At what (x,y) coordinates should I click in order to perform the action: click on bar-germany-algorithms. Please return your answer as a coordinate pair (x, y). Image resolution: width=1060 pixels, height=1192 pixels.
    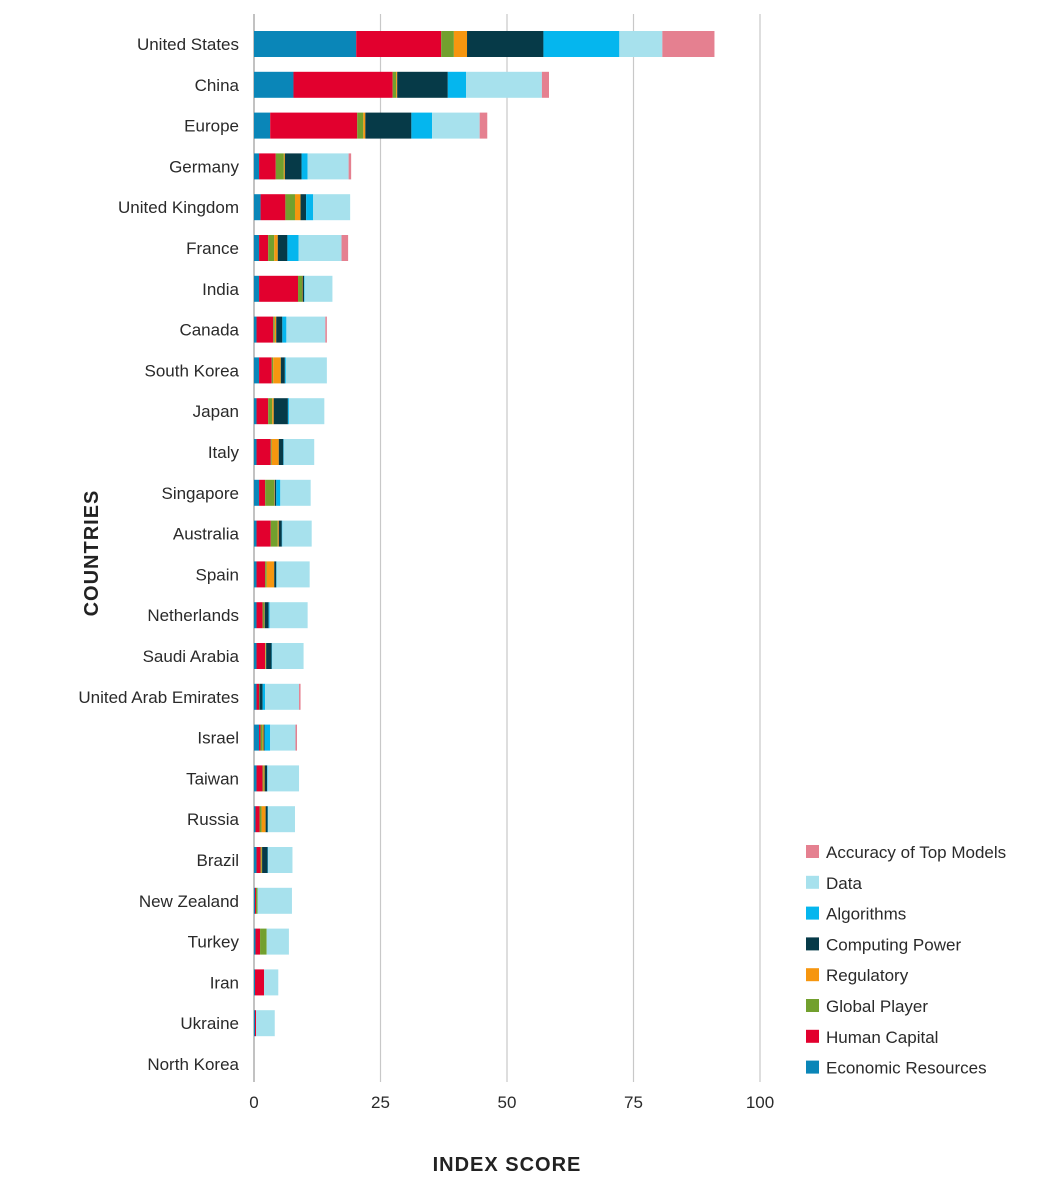
    Looking at the image, I should click on (304, 166).